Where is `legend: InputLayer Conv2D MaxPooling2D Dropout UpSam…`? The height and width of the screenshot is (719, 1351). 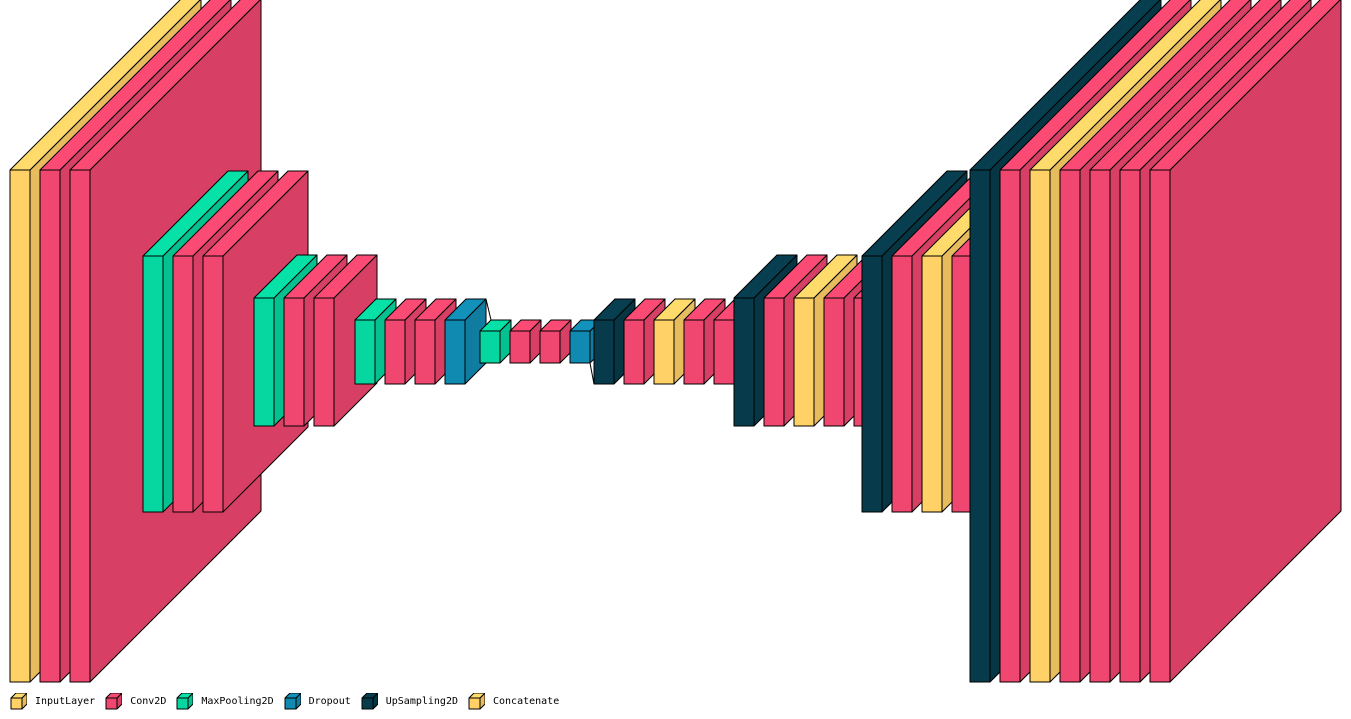
legend: InputLayer Conv2D MaxPooling2D Dropout UpSam… is located at coordinates (284, 701).